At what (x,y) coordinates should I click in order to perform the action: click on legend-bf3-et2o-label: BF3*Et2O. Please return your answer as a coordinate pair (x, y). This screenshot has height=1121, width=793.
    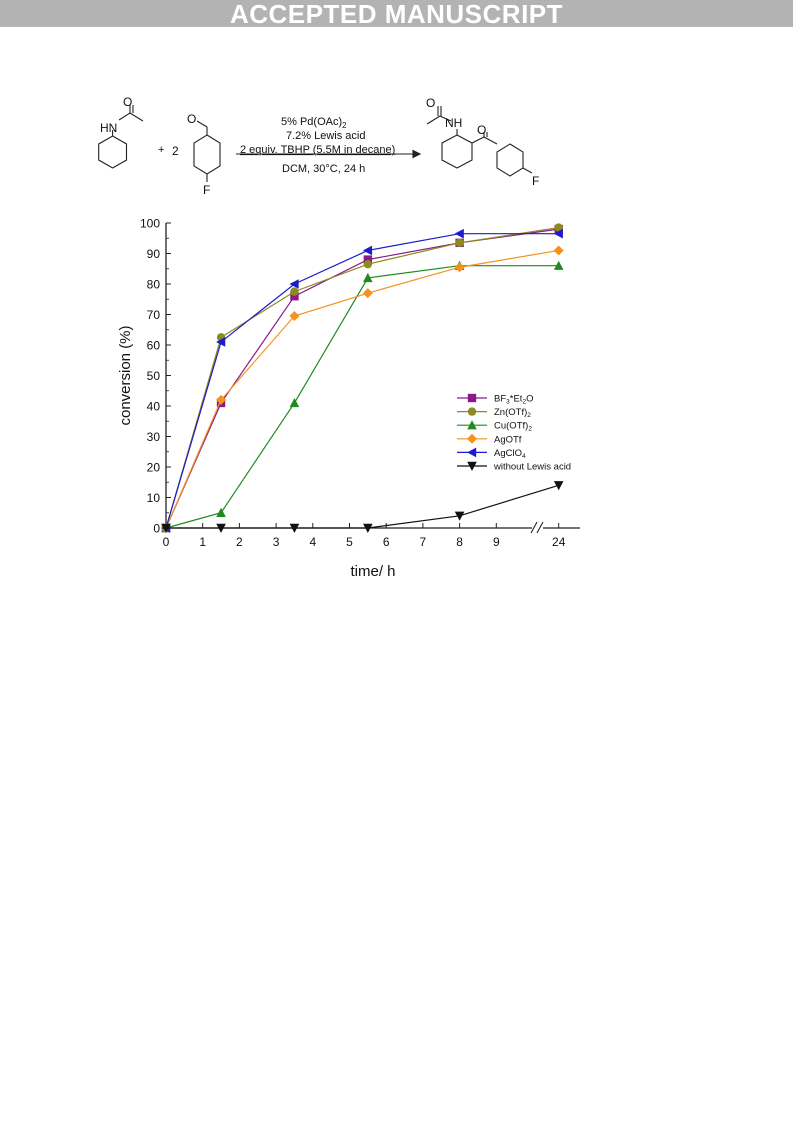
    Looking at the image, I should click on (513, 400).